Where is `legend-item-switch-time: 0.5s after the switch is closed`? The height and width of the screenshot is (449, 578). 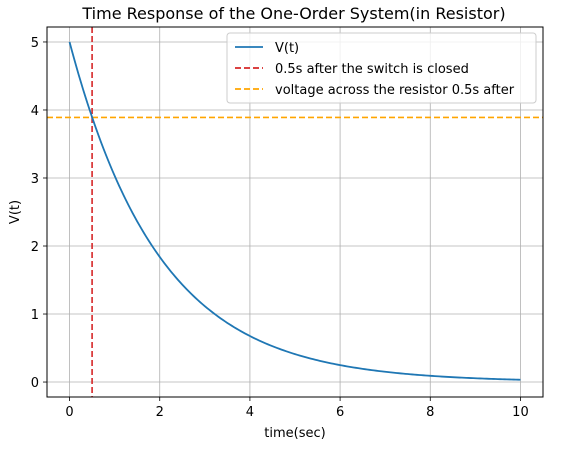 legend-item-switch-time: 0.5s after the switch is closed is located at coordinates (352, 69).